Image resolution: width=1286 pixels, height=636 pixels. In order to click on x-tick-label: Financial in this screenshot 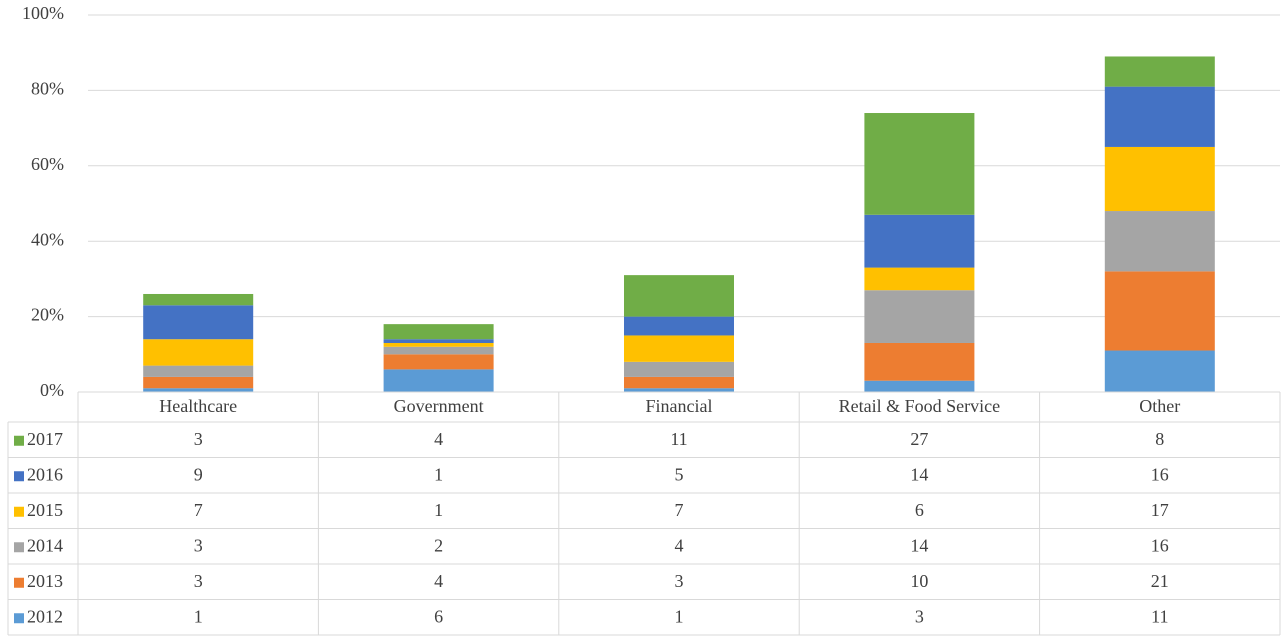, I will do `click(679, 406)`.